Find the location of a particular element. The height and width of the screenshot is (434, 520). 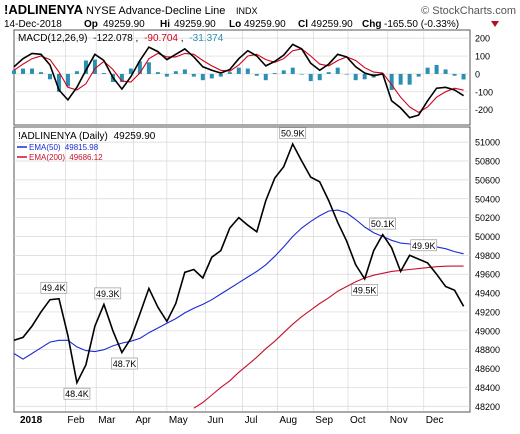

price-legend-label: !ADLINENYA (Daily) is located at coordinates (63, 136).